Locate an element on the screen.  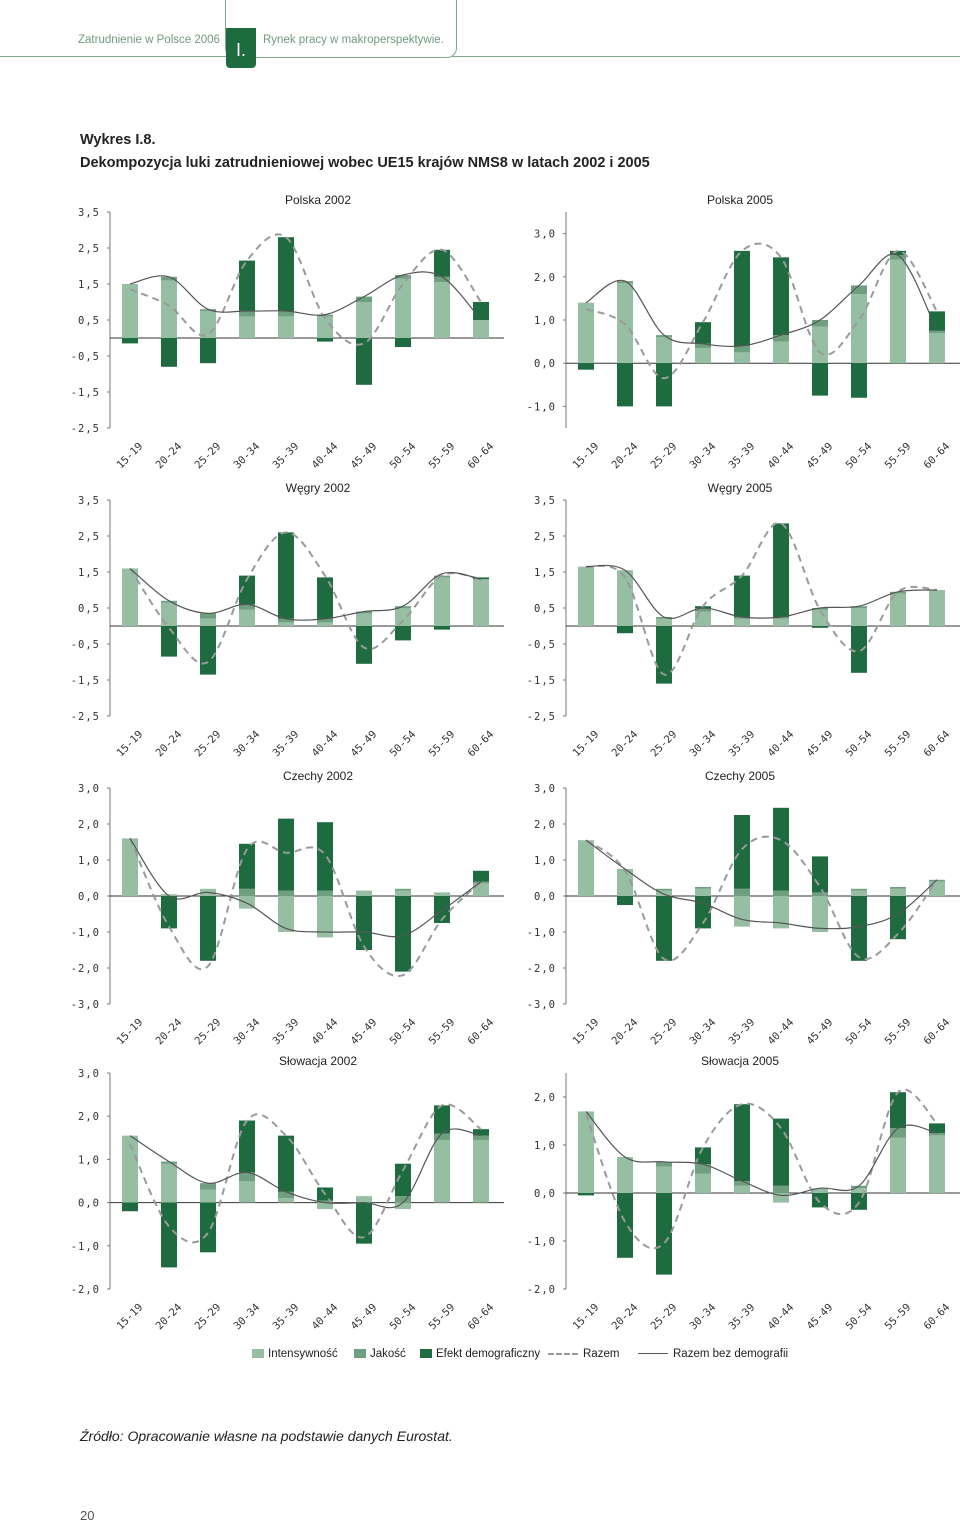
chart-title: Węgry 2005 is located at coordinates (740, 488).